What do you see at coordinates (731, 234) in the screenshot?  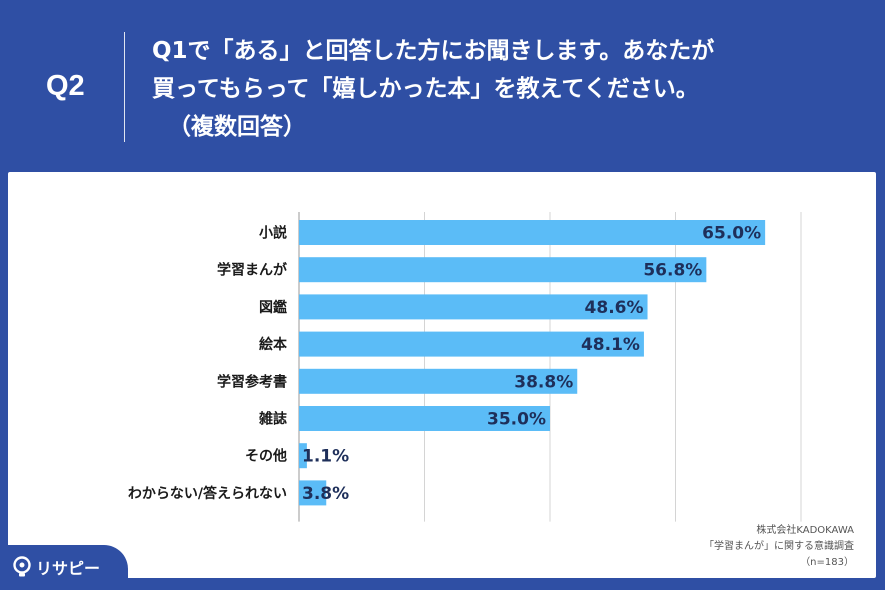 I see `value-label: 65.0%` at bounding box center [731, 234].